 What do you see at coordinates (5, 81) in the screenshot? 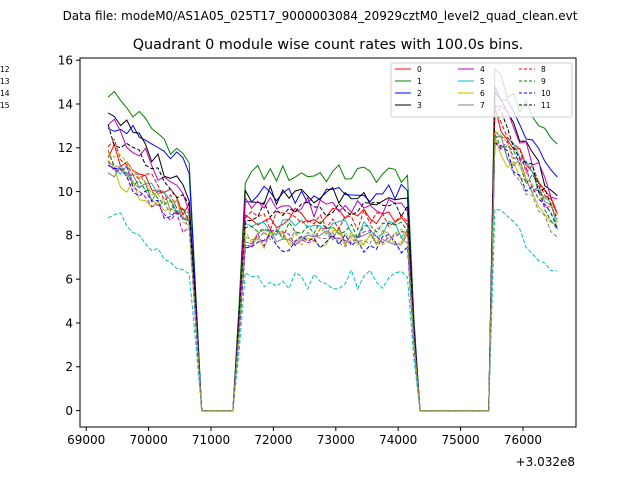
I see `legend-label-13: 13` at bounding box center [5, 81].